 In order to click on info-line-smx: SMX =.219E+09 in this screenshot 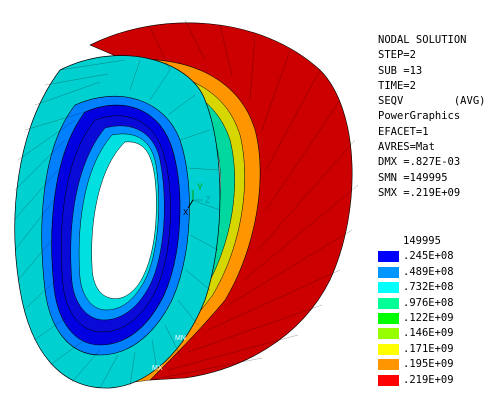, I will do `click(419, 192)`.